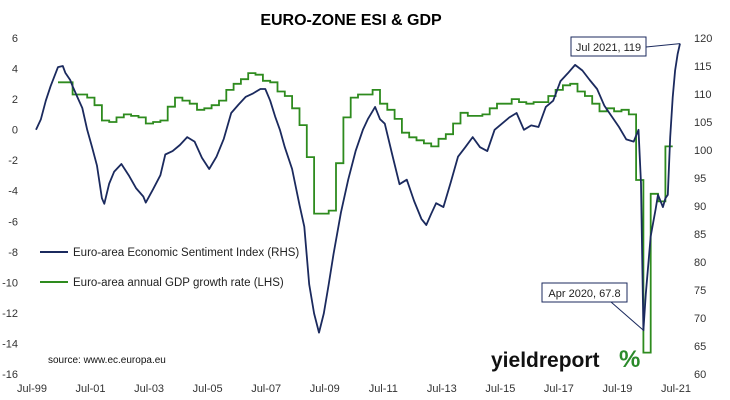 Image resolution: width=730 pixels, height=400 pixels. I want to click on annotation-apr-2020: Apr 2020, 67.8, so click(592, 306).